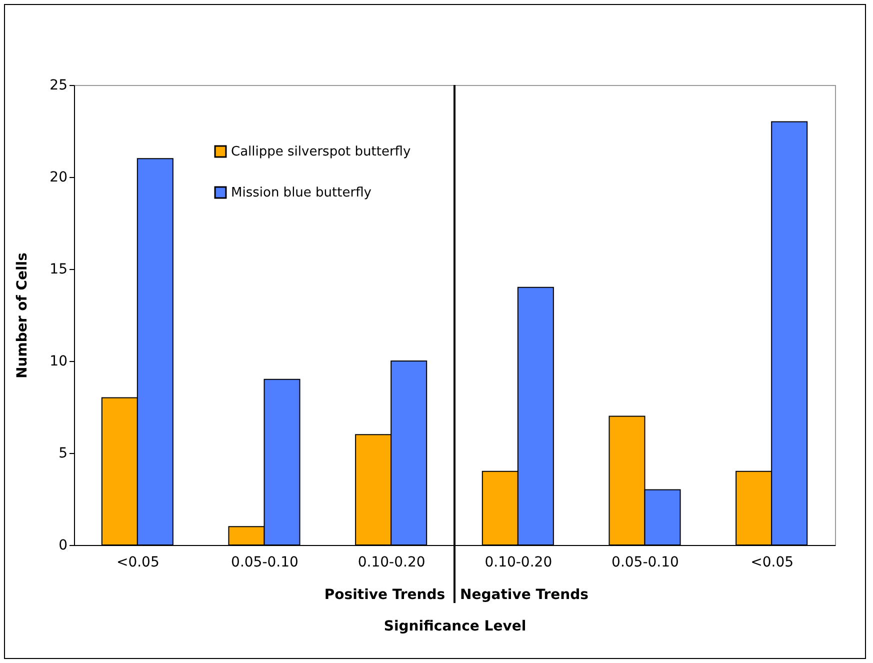 The height and width of the screenshot is (663, 873). I want to click on legend-label: Callippe silverspot butterfly, so click(321, 152).